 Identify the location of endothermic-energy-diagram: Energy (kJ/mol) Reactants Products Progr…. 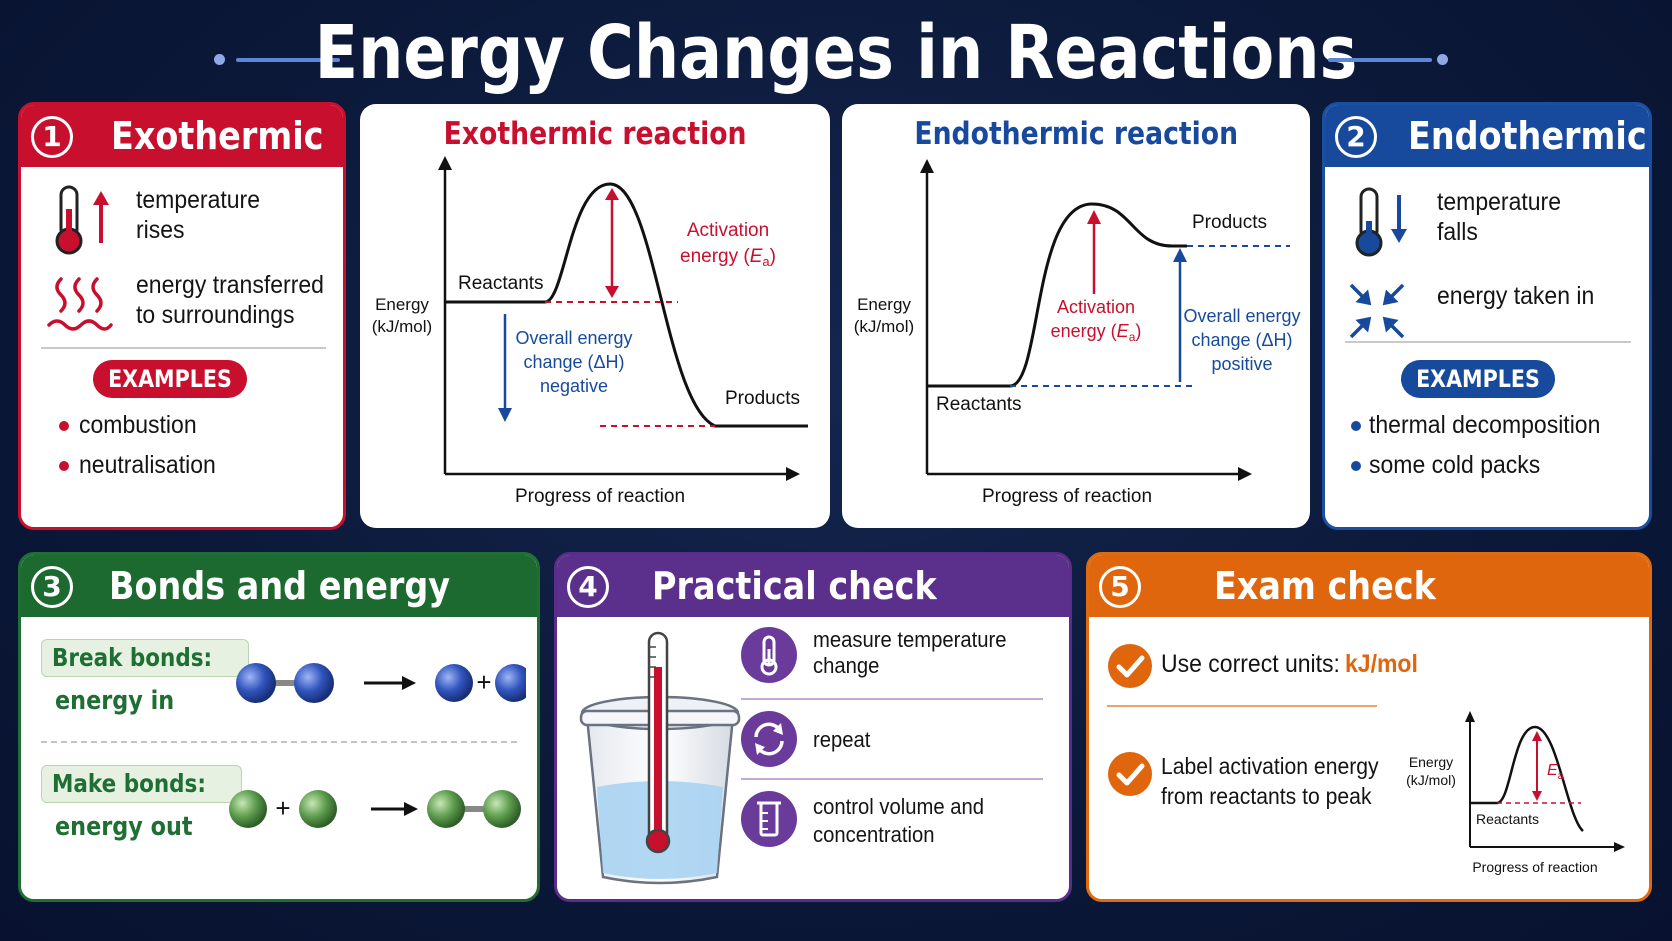
(1077, 333).